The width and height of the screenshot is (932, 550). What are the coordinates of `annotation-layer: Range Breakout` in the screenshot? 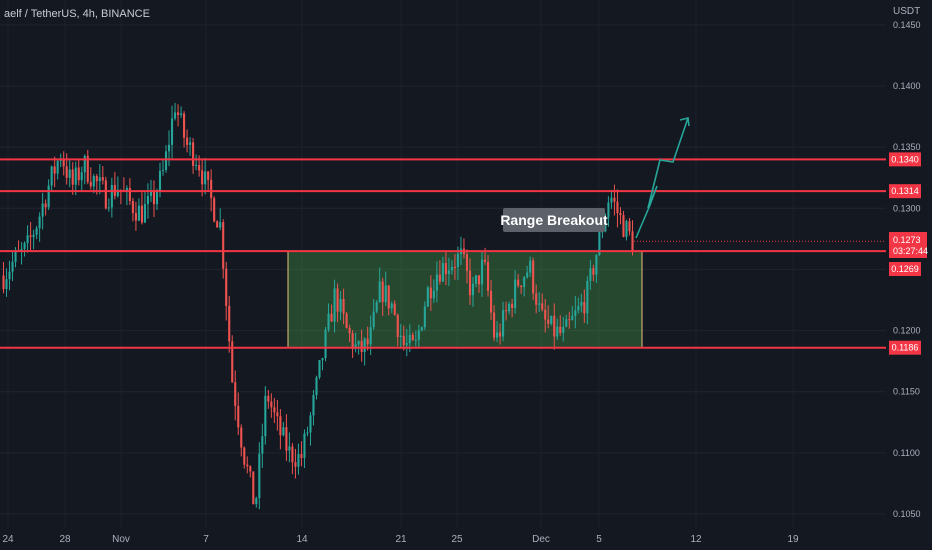 It's located at (554, 220).